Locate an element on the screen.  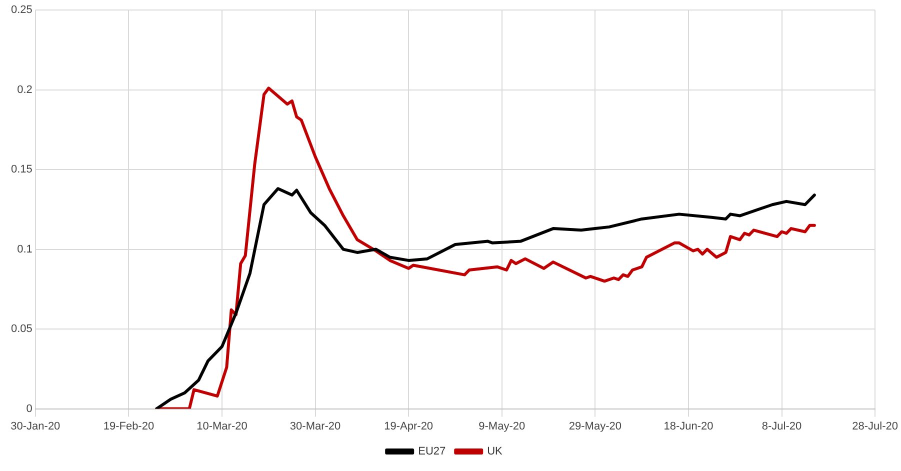
y-tick-label: 0 is located at coordinates (29, 408).